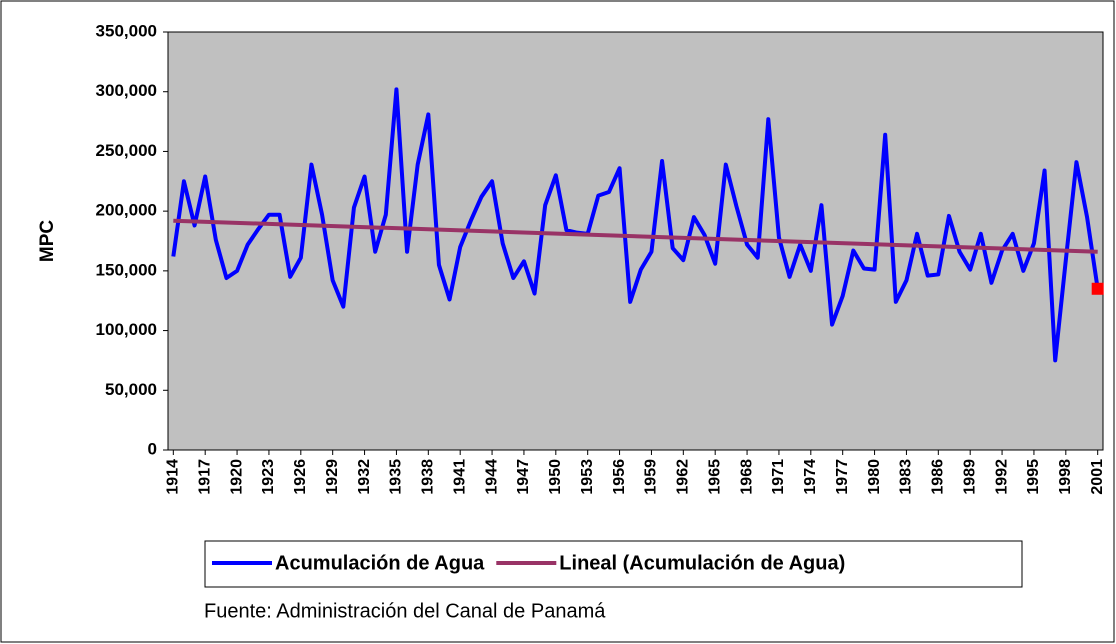 The width and height of the screenshot is (1116, 644). What do you see at coordinates (126, 90) in the screenshot?
I see `y-tick-label: 300,000` at bounding box center [126, 90].